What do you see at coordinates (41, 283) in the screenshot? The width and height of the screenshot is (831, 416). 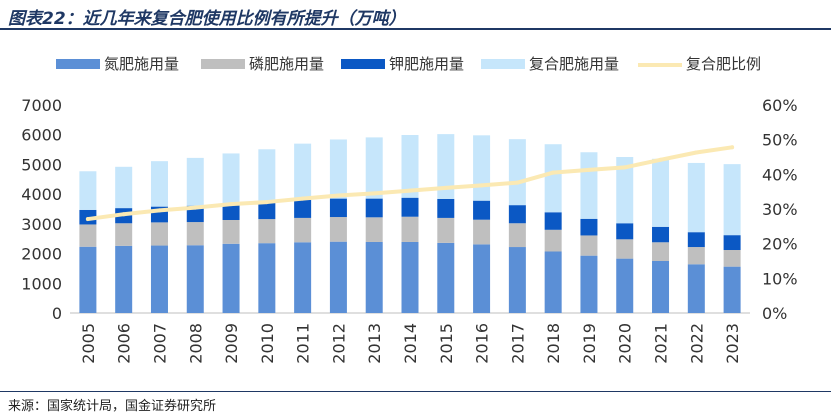 I see `y-left-tick-label: 1000` at bounding box center [41, 283].